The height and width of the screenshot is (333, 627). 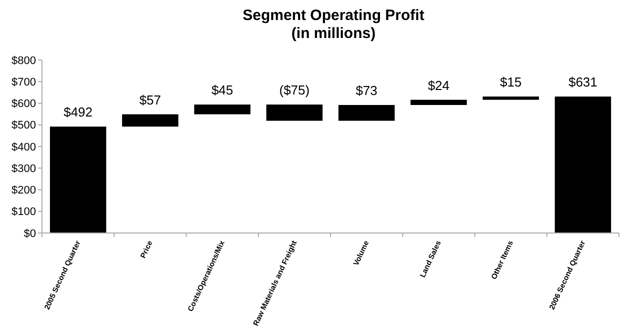 What do you see at coordinates (222, 90) in the screenshot?
I see `data-label: $45` at bounding box center [222, 90].